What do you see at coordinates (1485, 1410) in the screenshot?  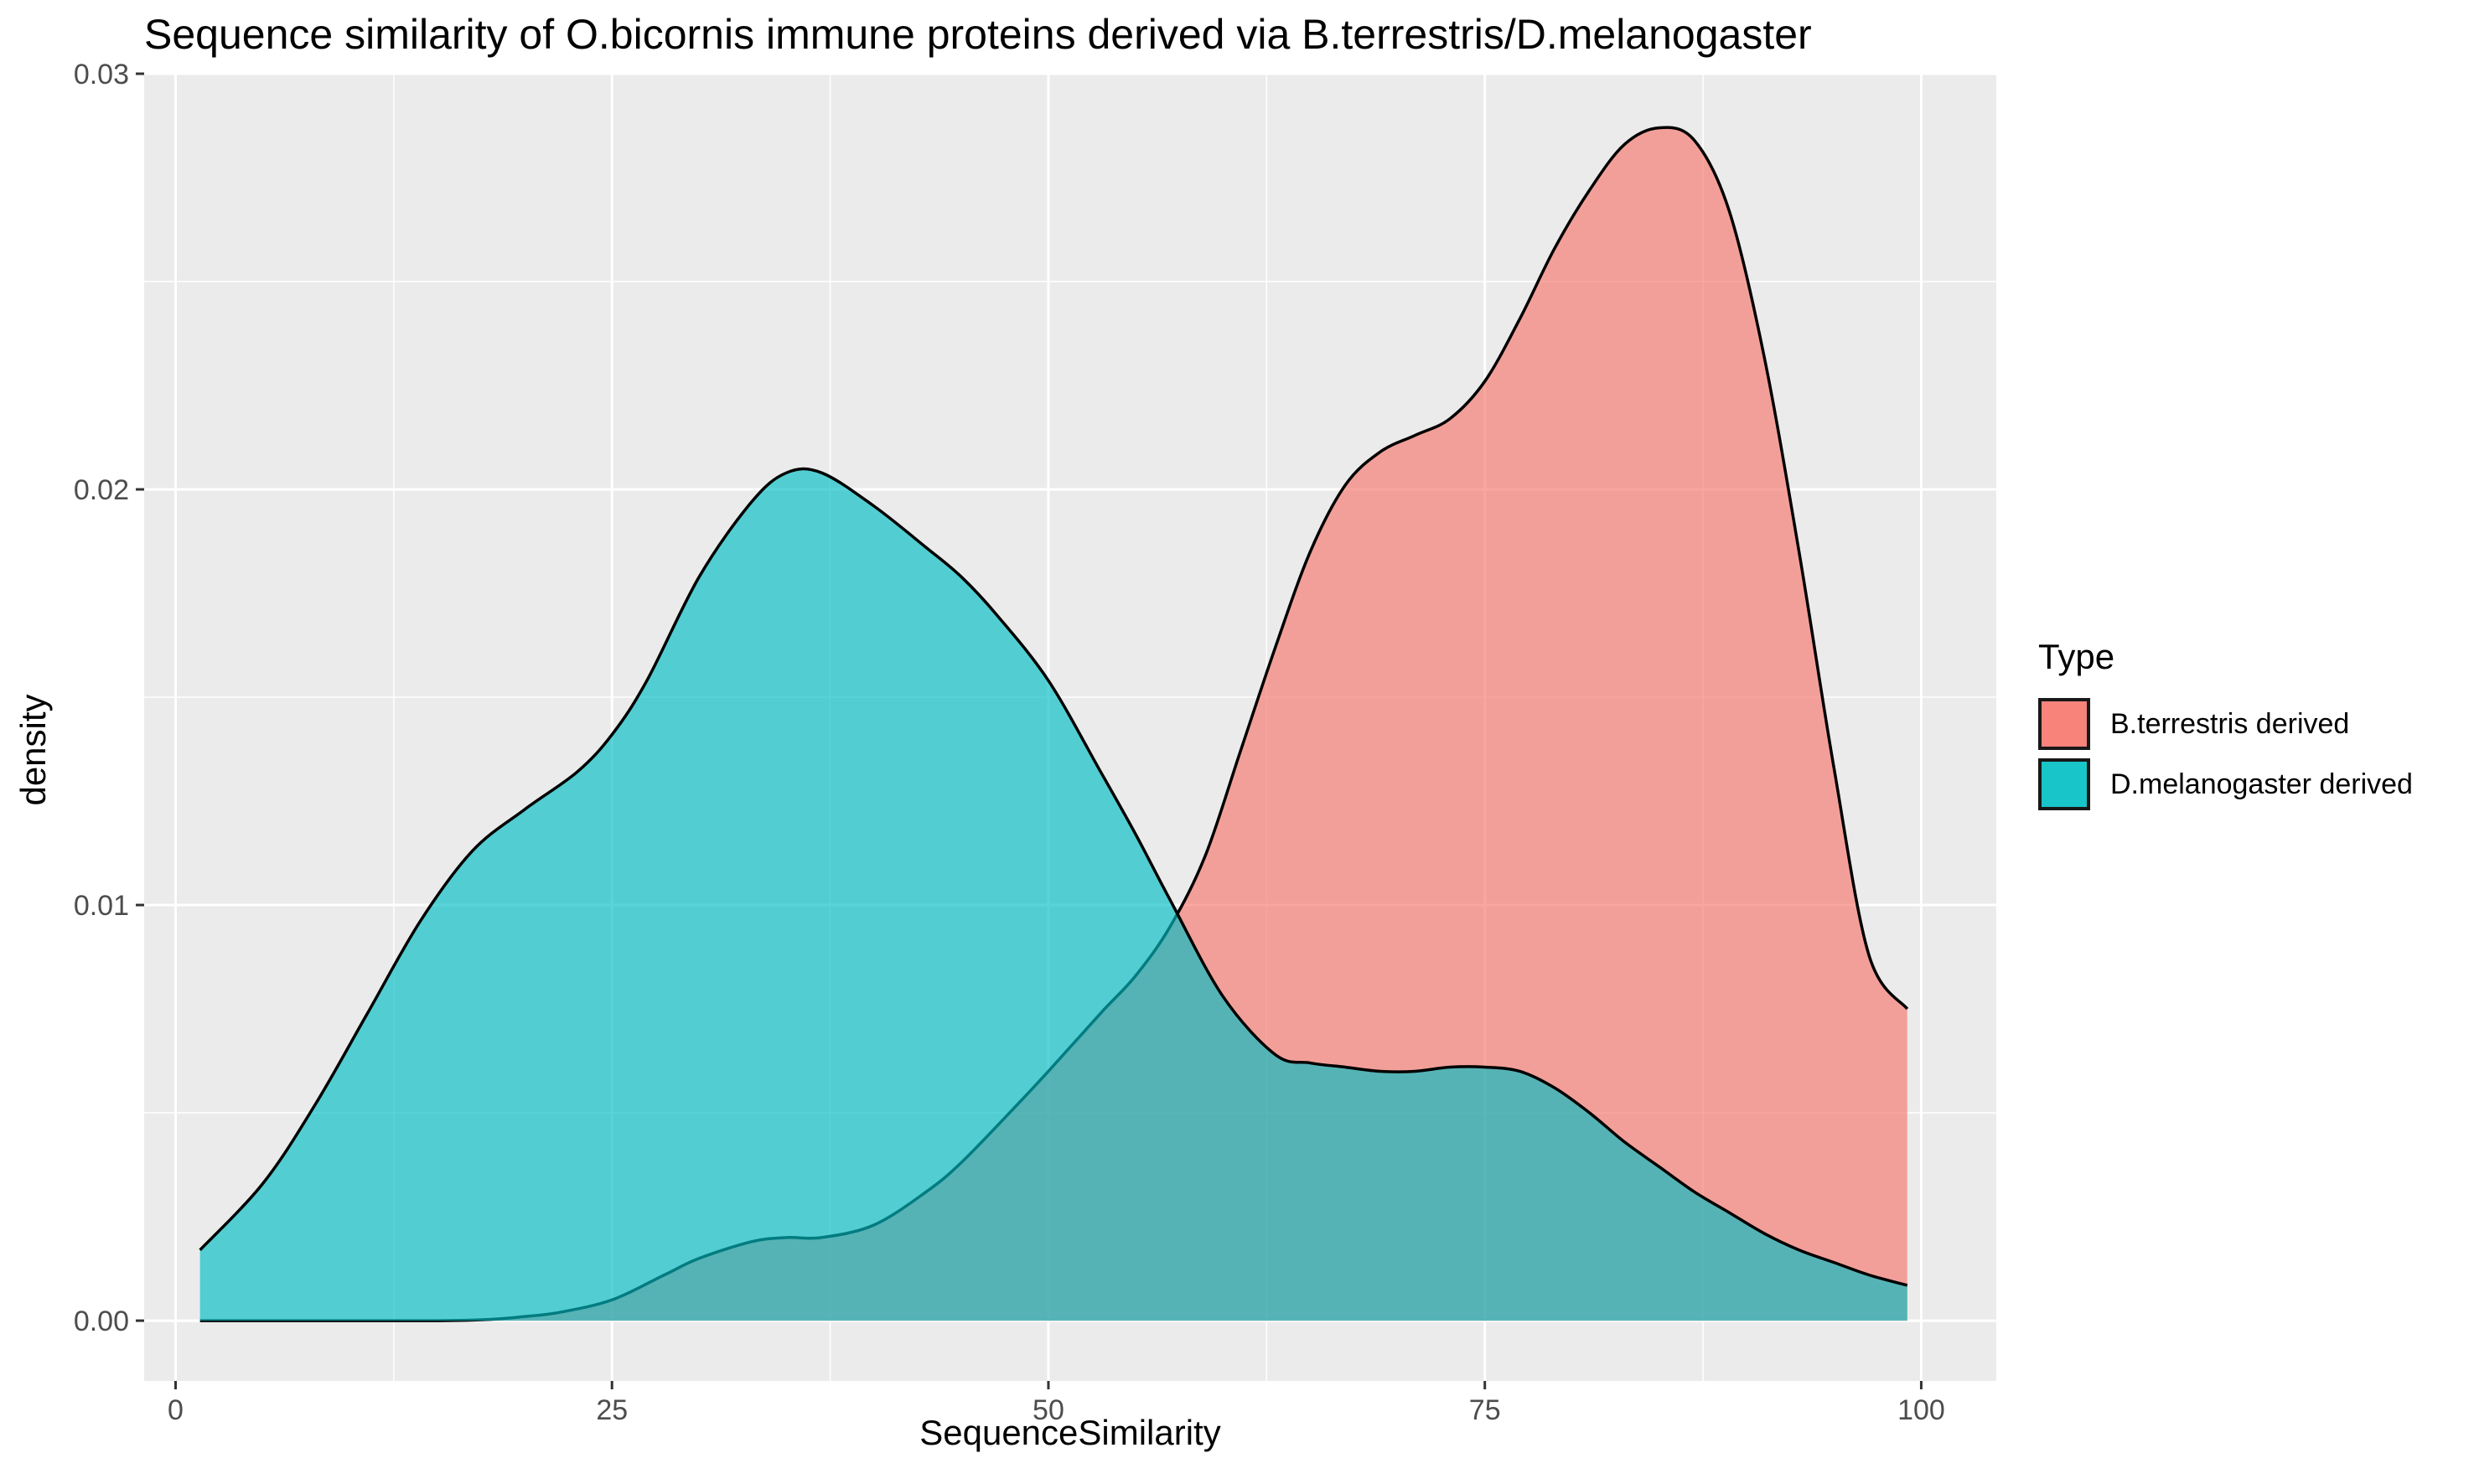 I see `x-tick-label: 75` at bounding box center [1485, 1410].